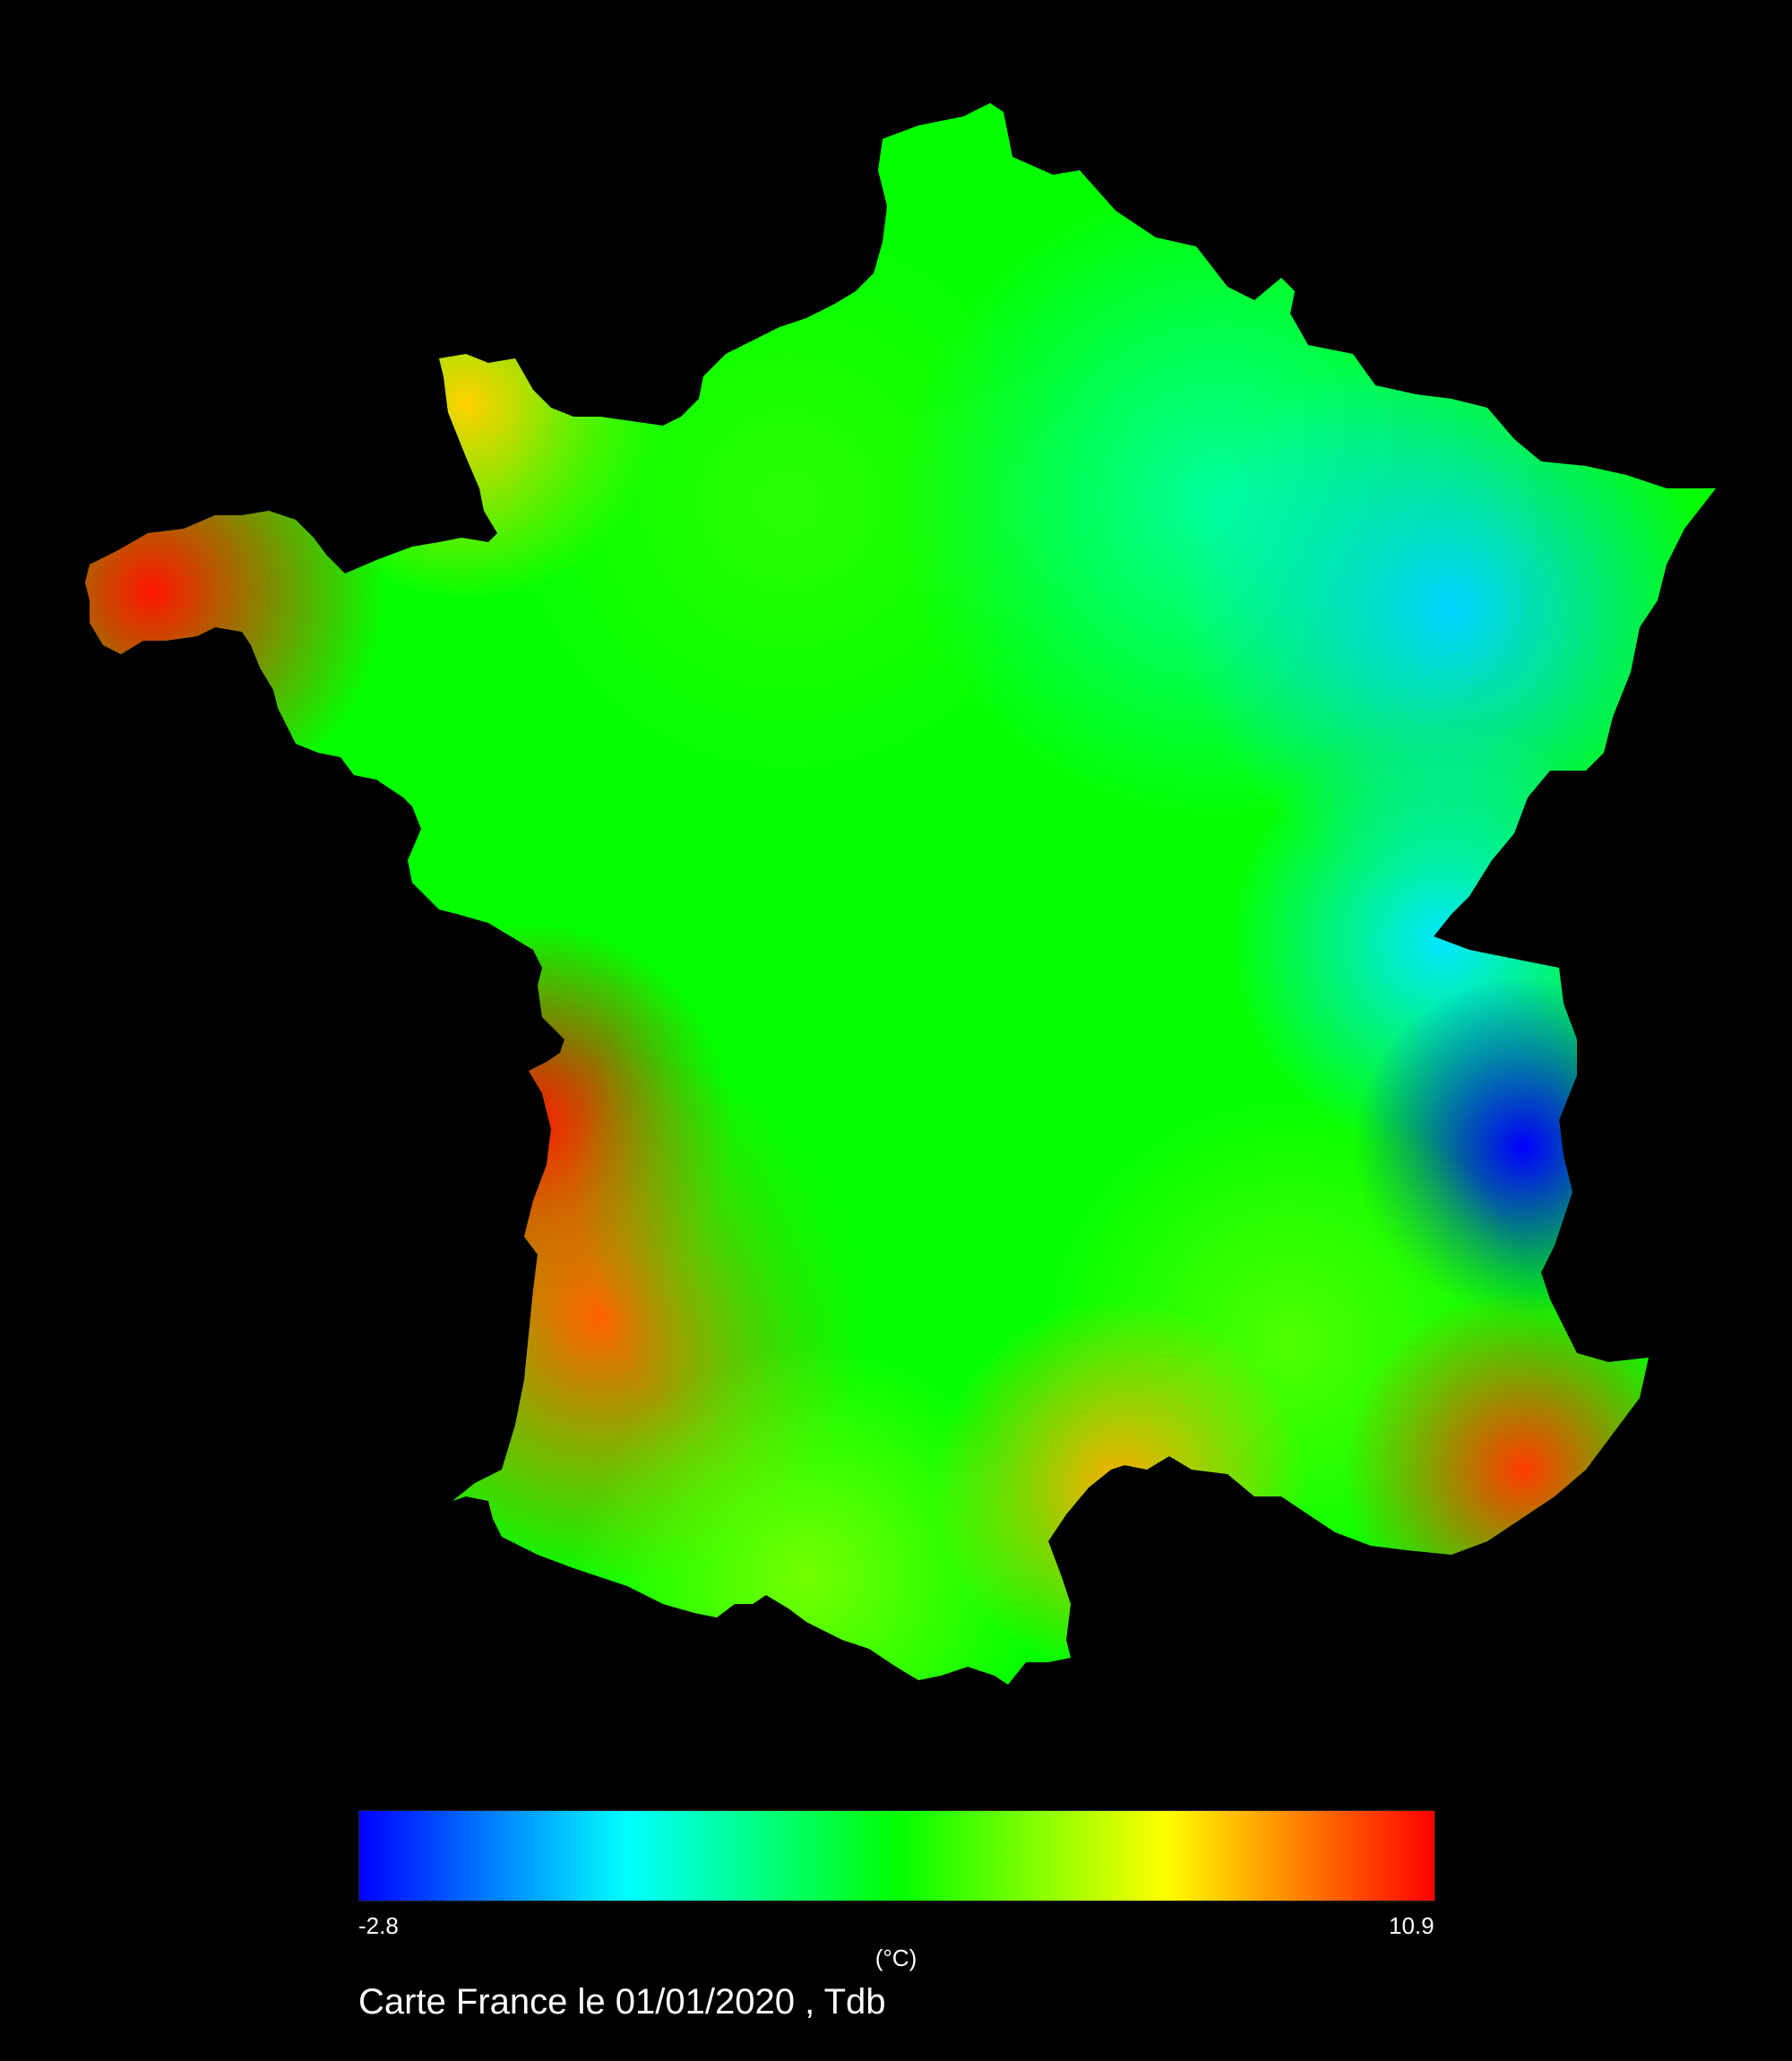 This screenshot has height=2061, width=1792. Describe the element at coordinates (1449, 609) in the screenshot. I see `zone-alsace-lorraine` at that location.